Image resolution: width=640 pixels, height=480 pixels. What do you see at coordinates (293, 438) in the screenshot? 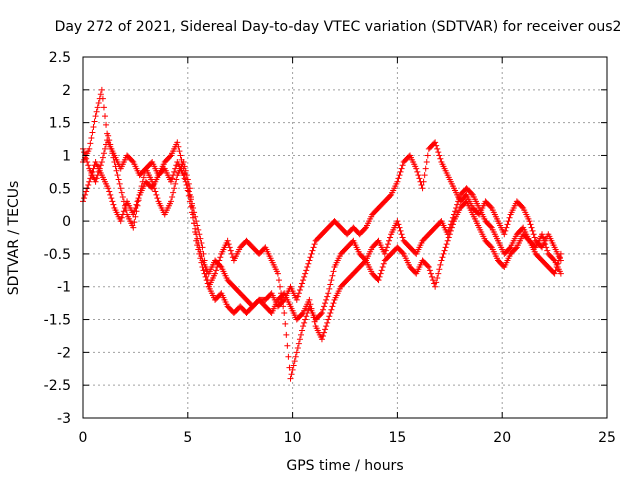
I see `x-tick-label: 10` at bounding box center [293, 438].